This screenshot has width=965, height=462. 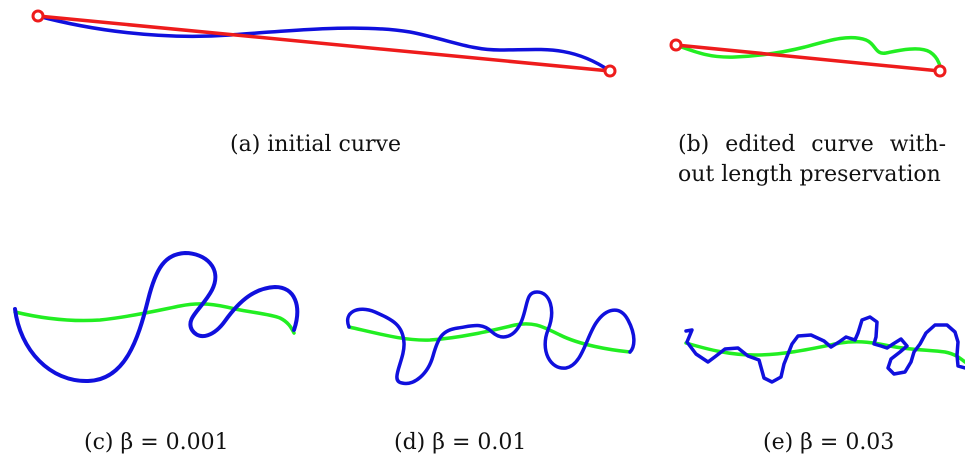 I want to click on straight-line-a, so click(x=324, y=43).